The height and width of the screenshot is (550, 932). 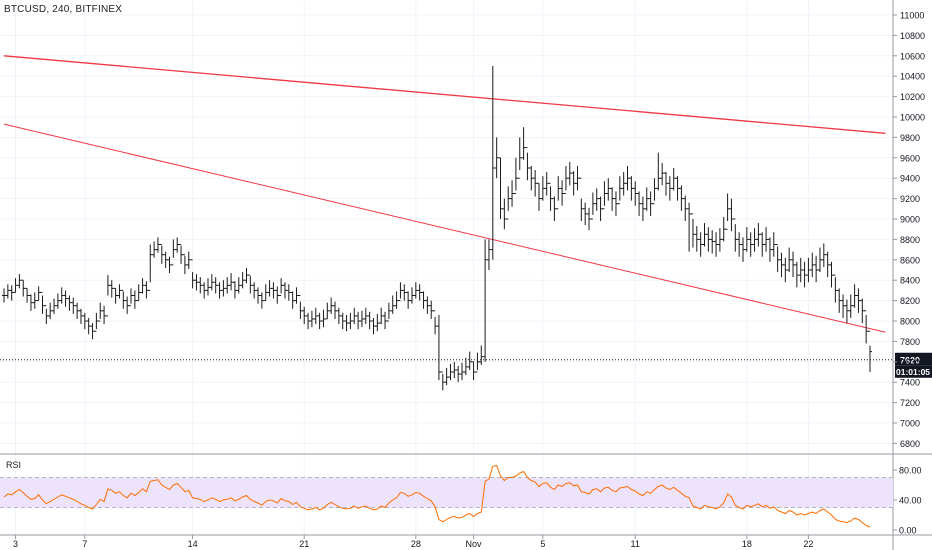 What do you see at coordinates (910, 471) in the screenshot?
I see `rsi-tick-label: 80.00` at bounding box center [910, 471].